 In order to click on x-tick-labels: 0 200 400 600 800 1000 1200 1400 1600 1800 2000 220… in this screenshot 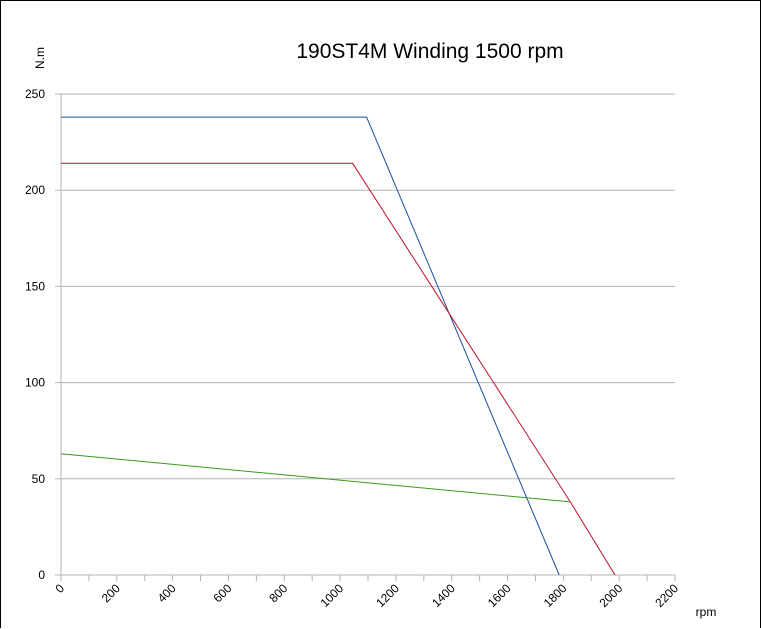, I will do `click(366, 595)`.